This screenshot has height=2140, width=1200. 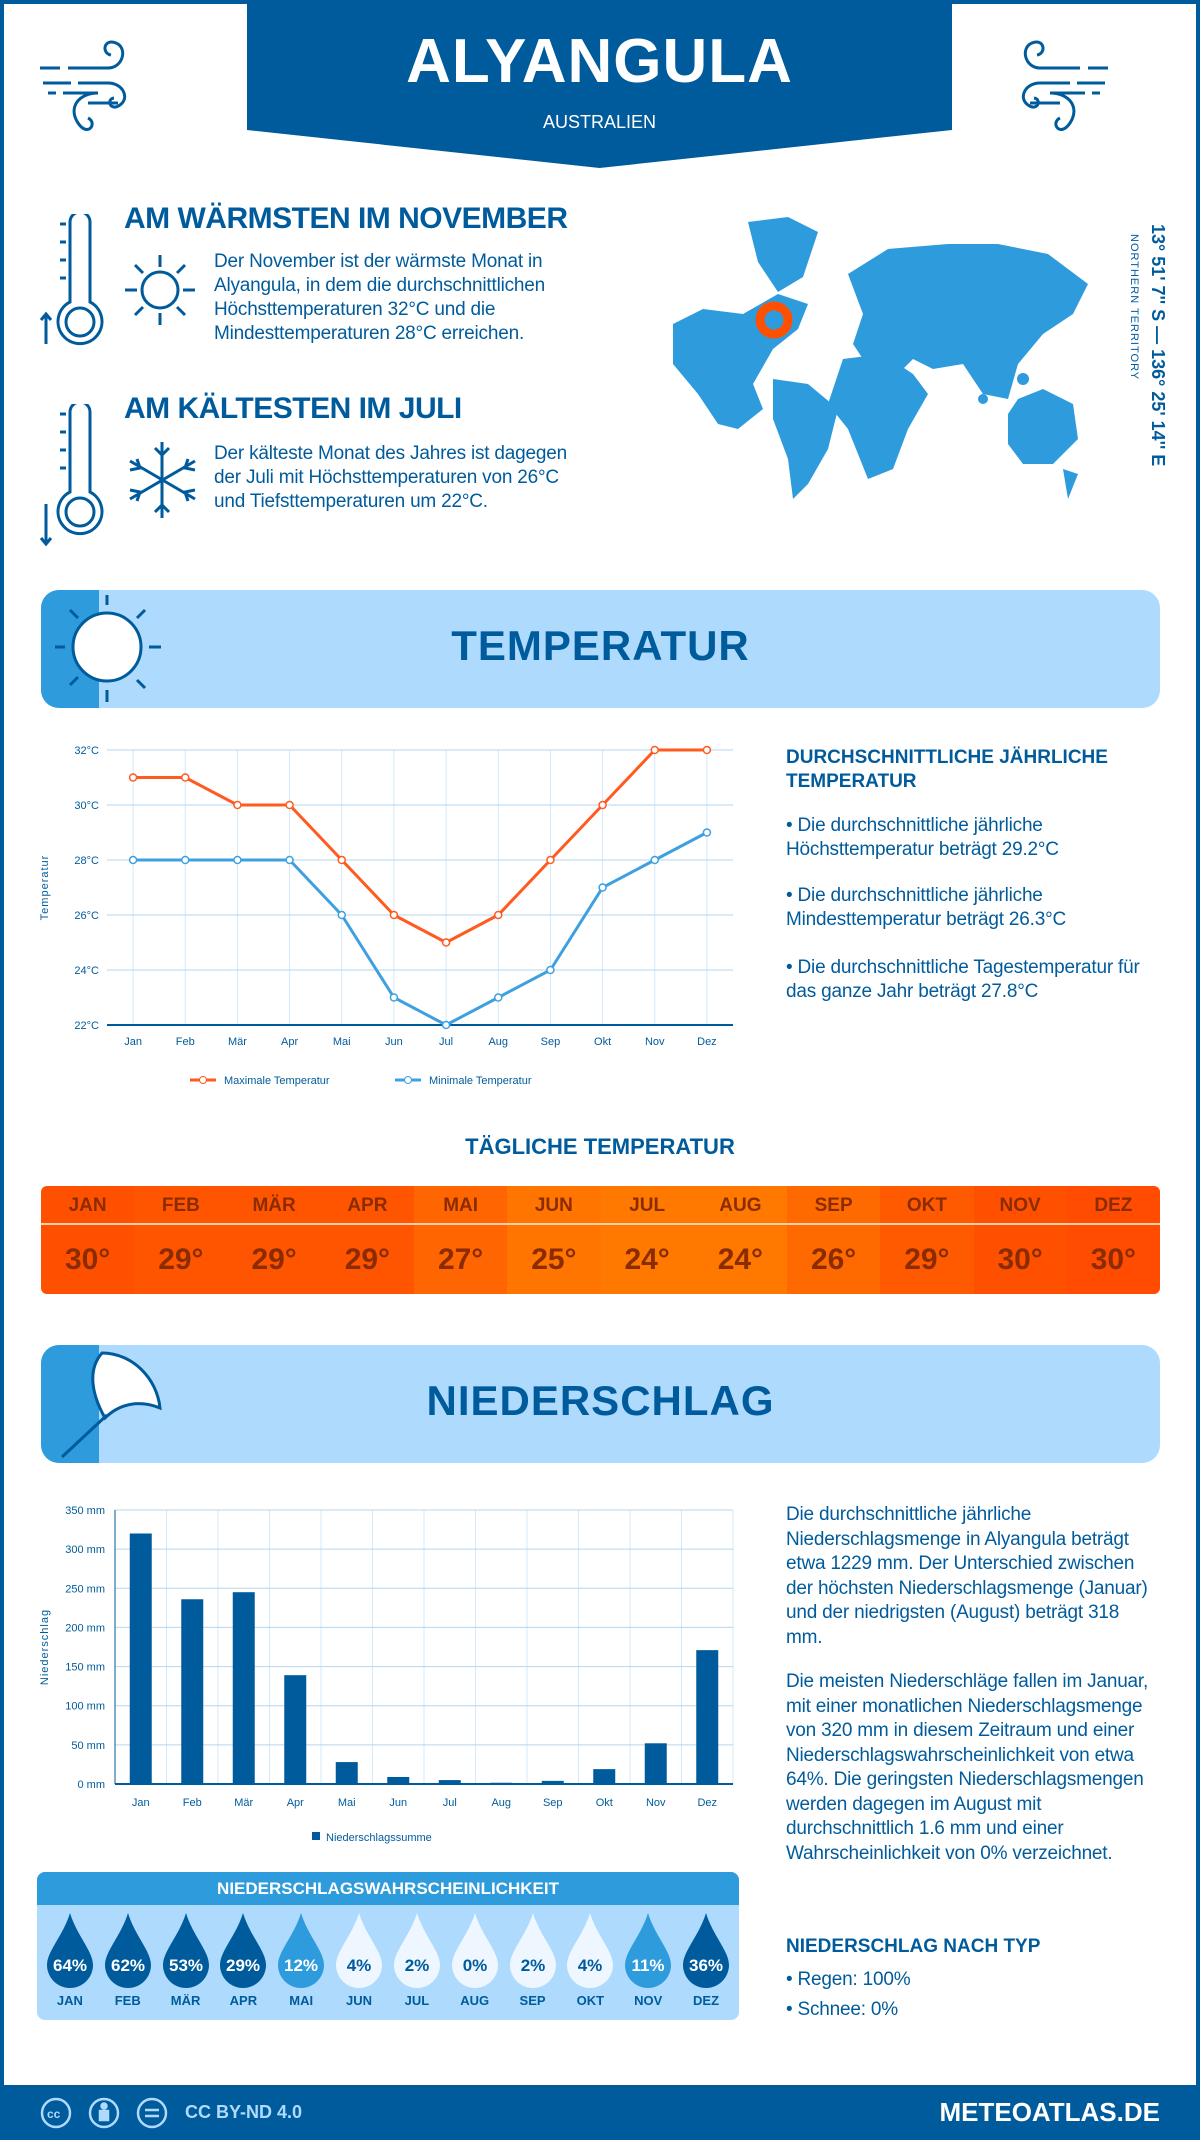 I want to click on y-tick-label: 32°C, so click(x=86, y=751).